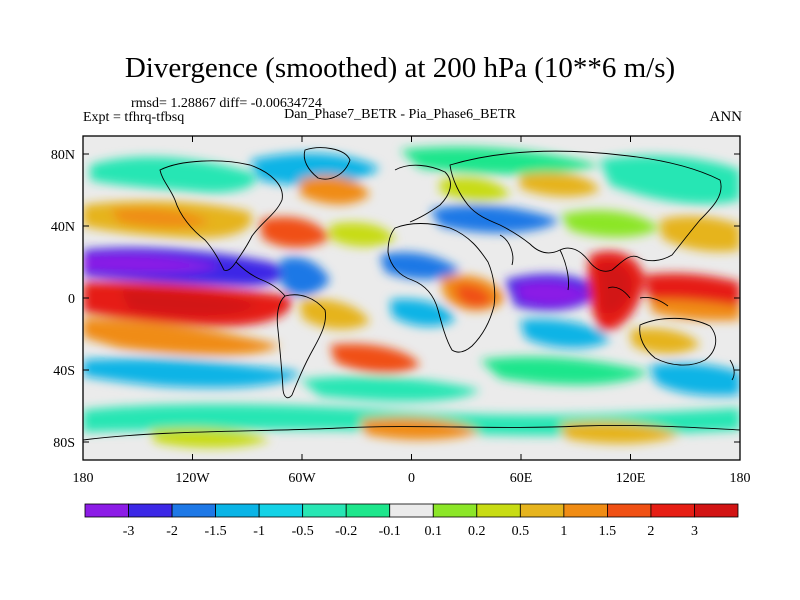 Image resolution: width=800 pixels, height=600 pixels. Describe the element at coordinates (400, 114) in the screenshot. I see `difference-name: Dan_Phase7_BETR - Pia_Phase6_BETR` at that location.